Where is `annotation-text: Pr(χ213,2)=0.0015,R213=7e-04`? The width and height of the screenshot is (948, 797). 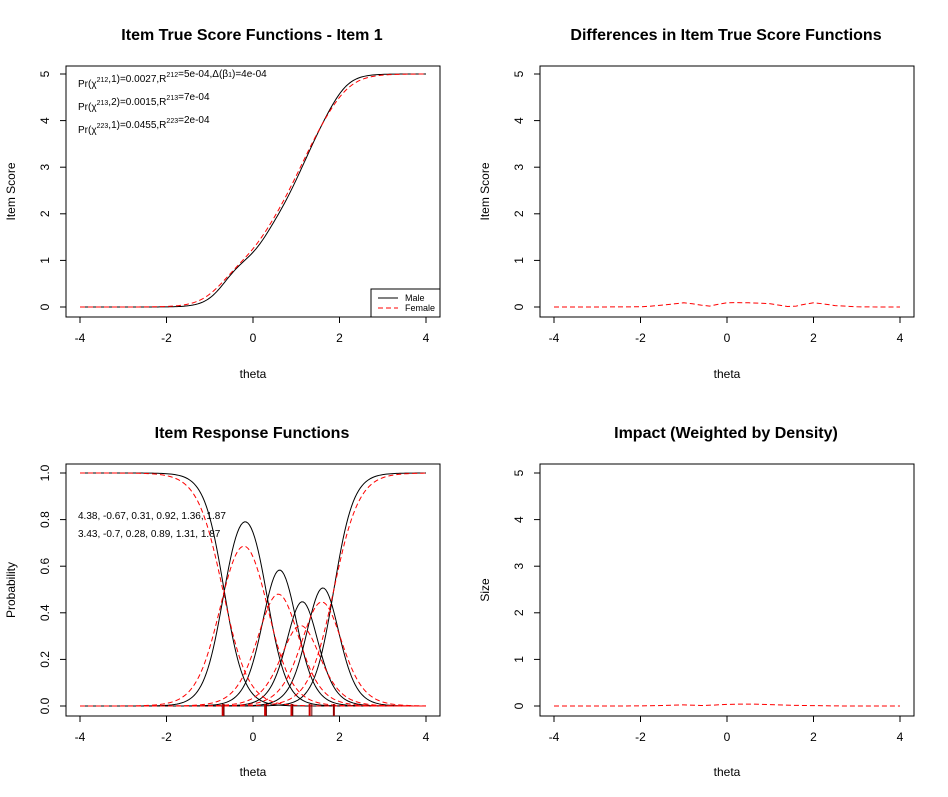 annotation-text: Pr(χ213,2)=0.0015,R213=7e-04 is located at coordinates (144, 102).